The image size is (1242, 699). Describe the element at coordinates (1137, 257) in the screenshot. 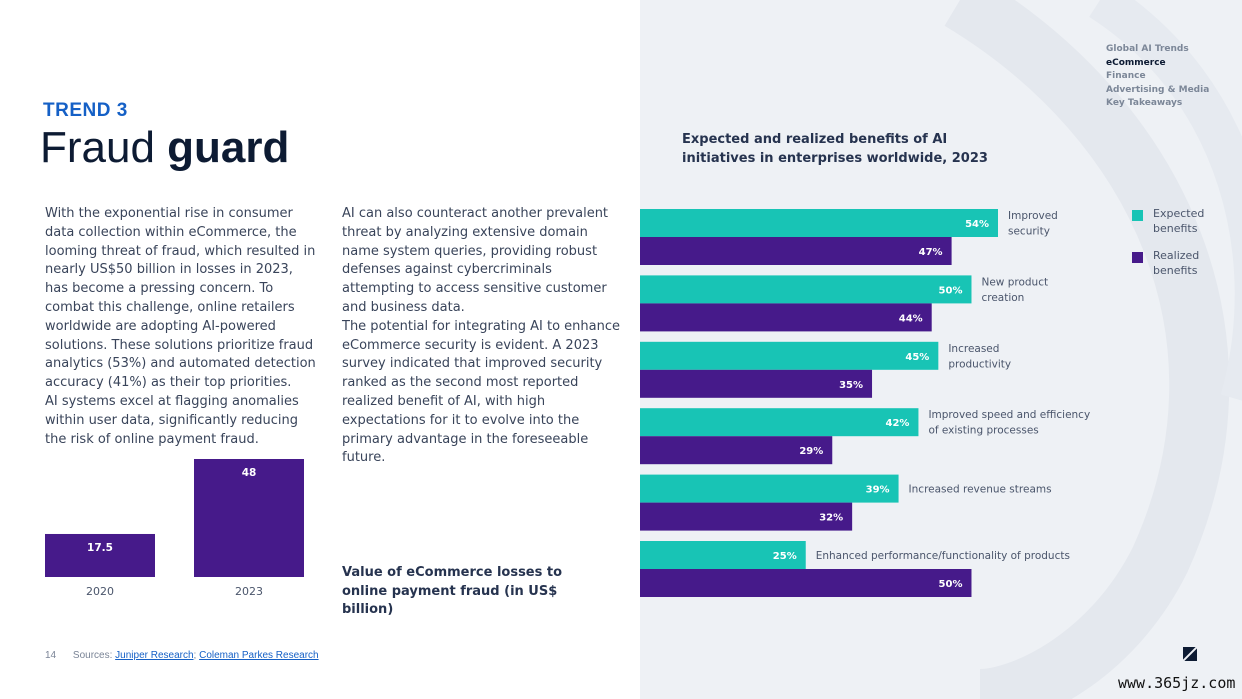

I see `legend-swatch-realized` at that location.